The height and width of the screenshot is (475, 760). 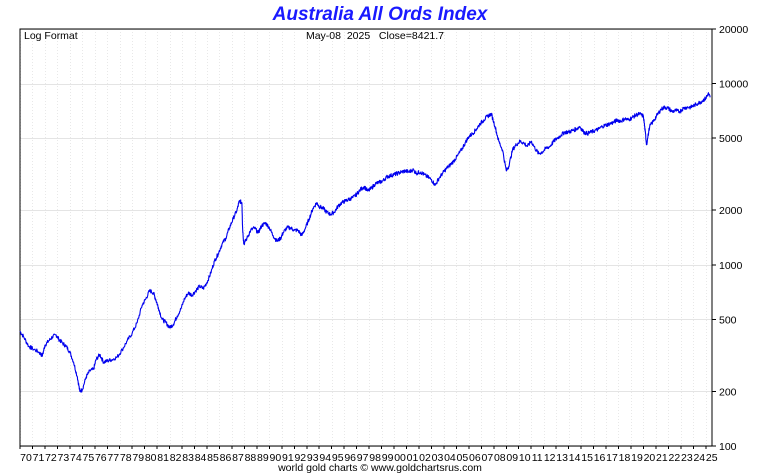 What do you see at coordinates (325, 458) in the screenshot?
I see `x-tick-label: 94` at bounding box center [325, 458].